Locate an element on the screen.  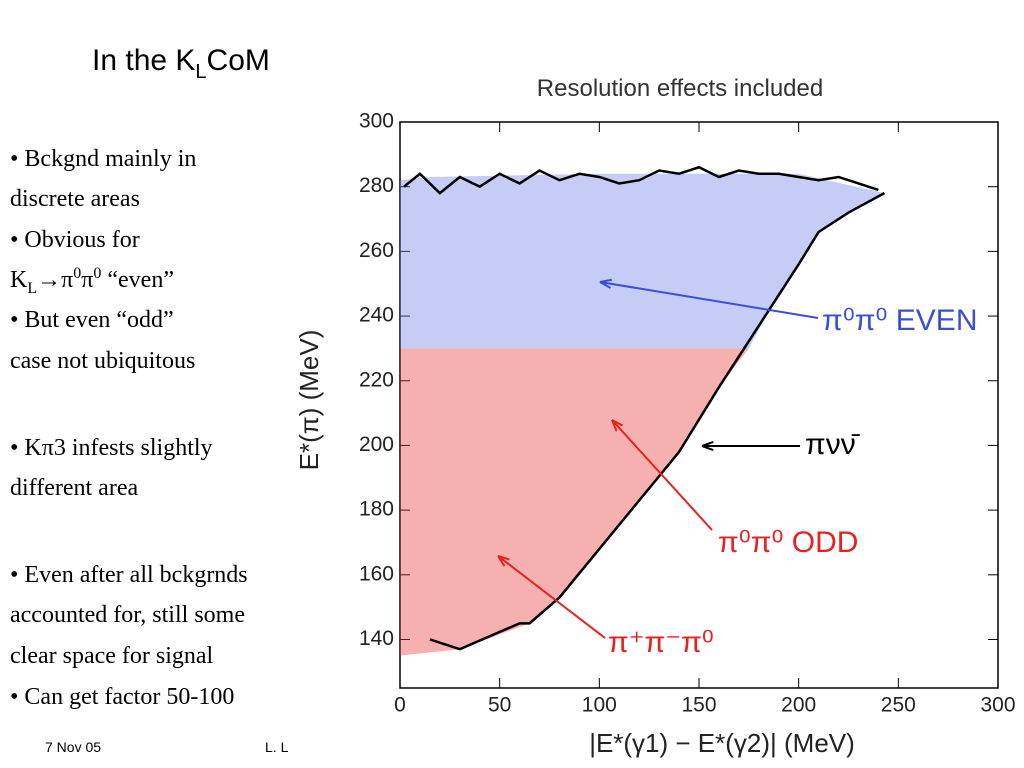
y-axis-label: E*(π) (MeV) is located at coordinates (309, 400).